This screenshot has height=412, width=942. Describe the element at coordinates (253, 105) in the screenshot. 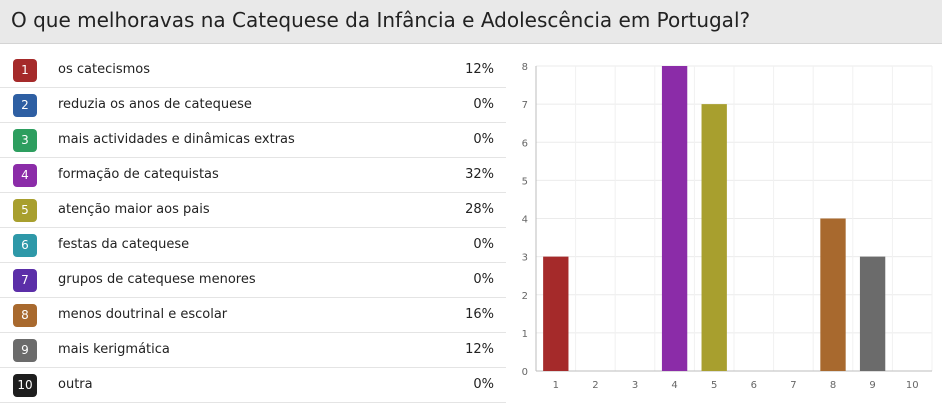

I see `answer-row-2: 2 reduzia os anos de catequese 0%` at that location.